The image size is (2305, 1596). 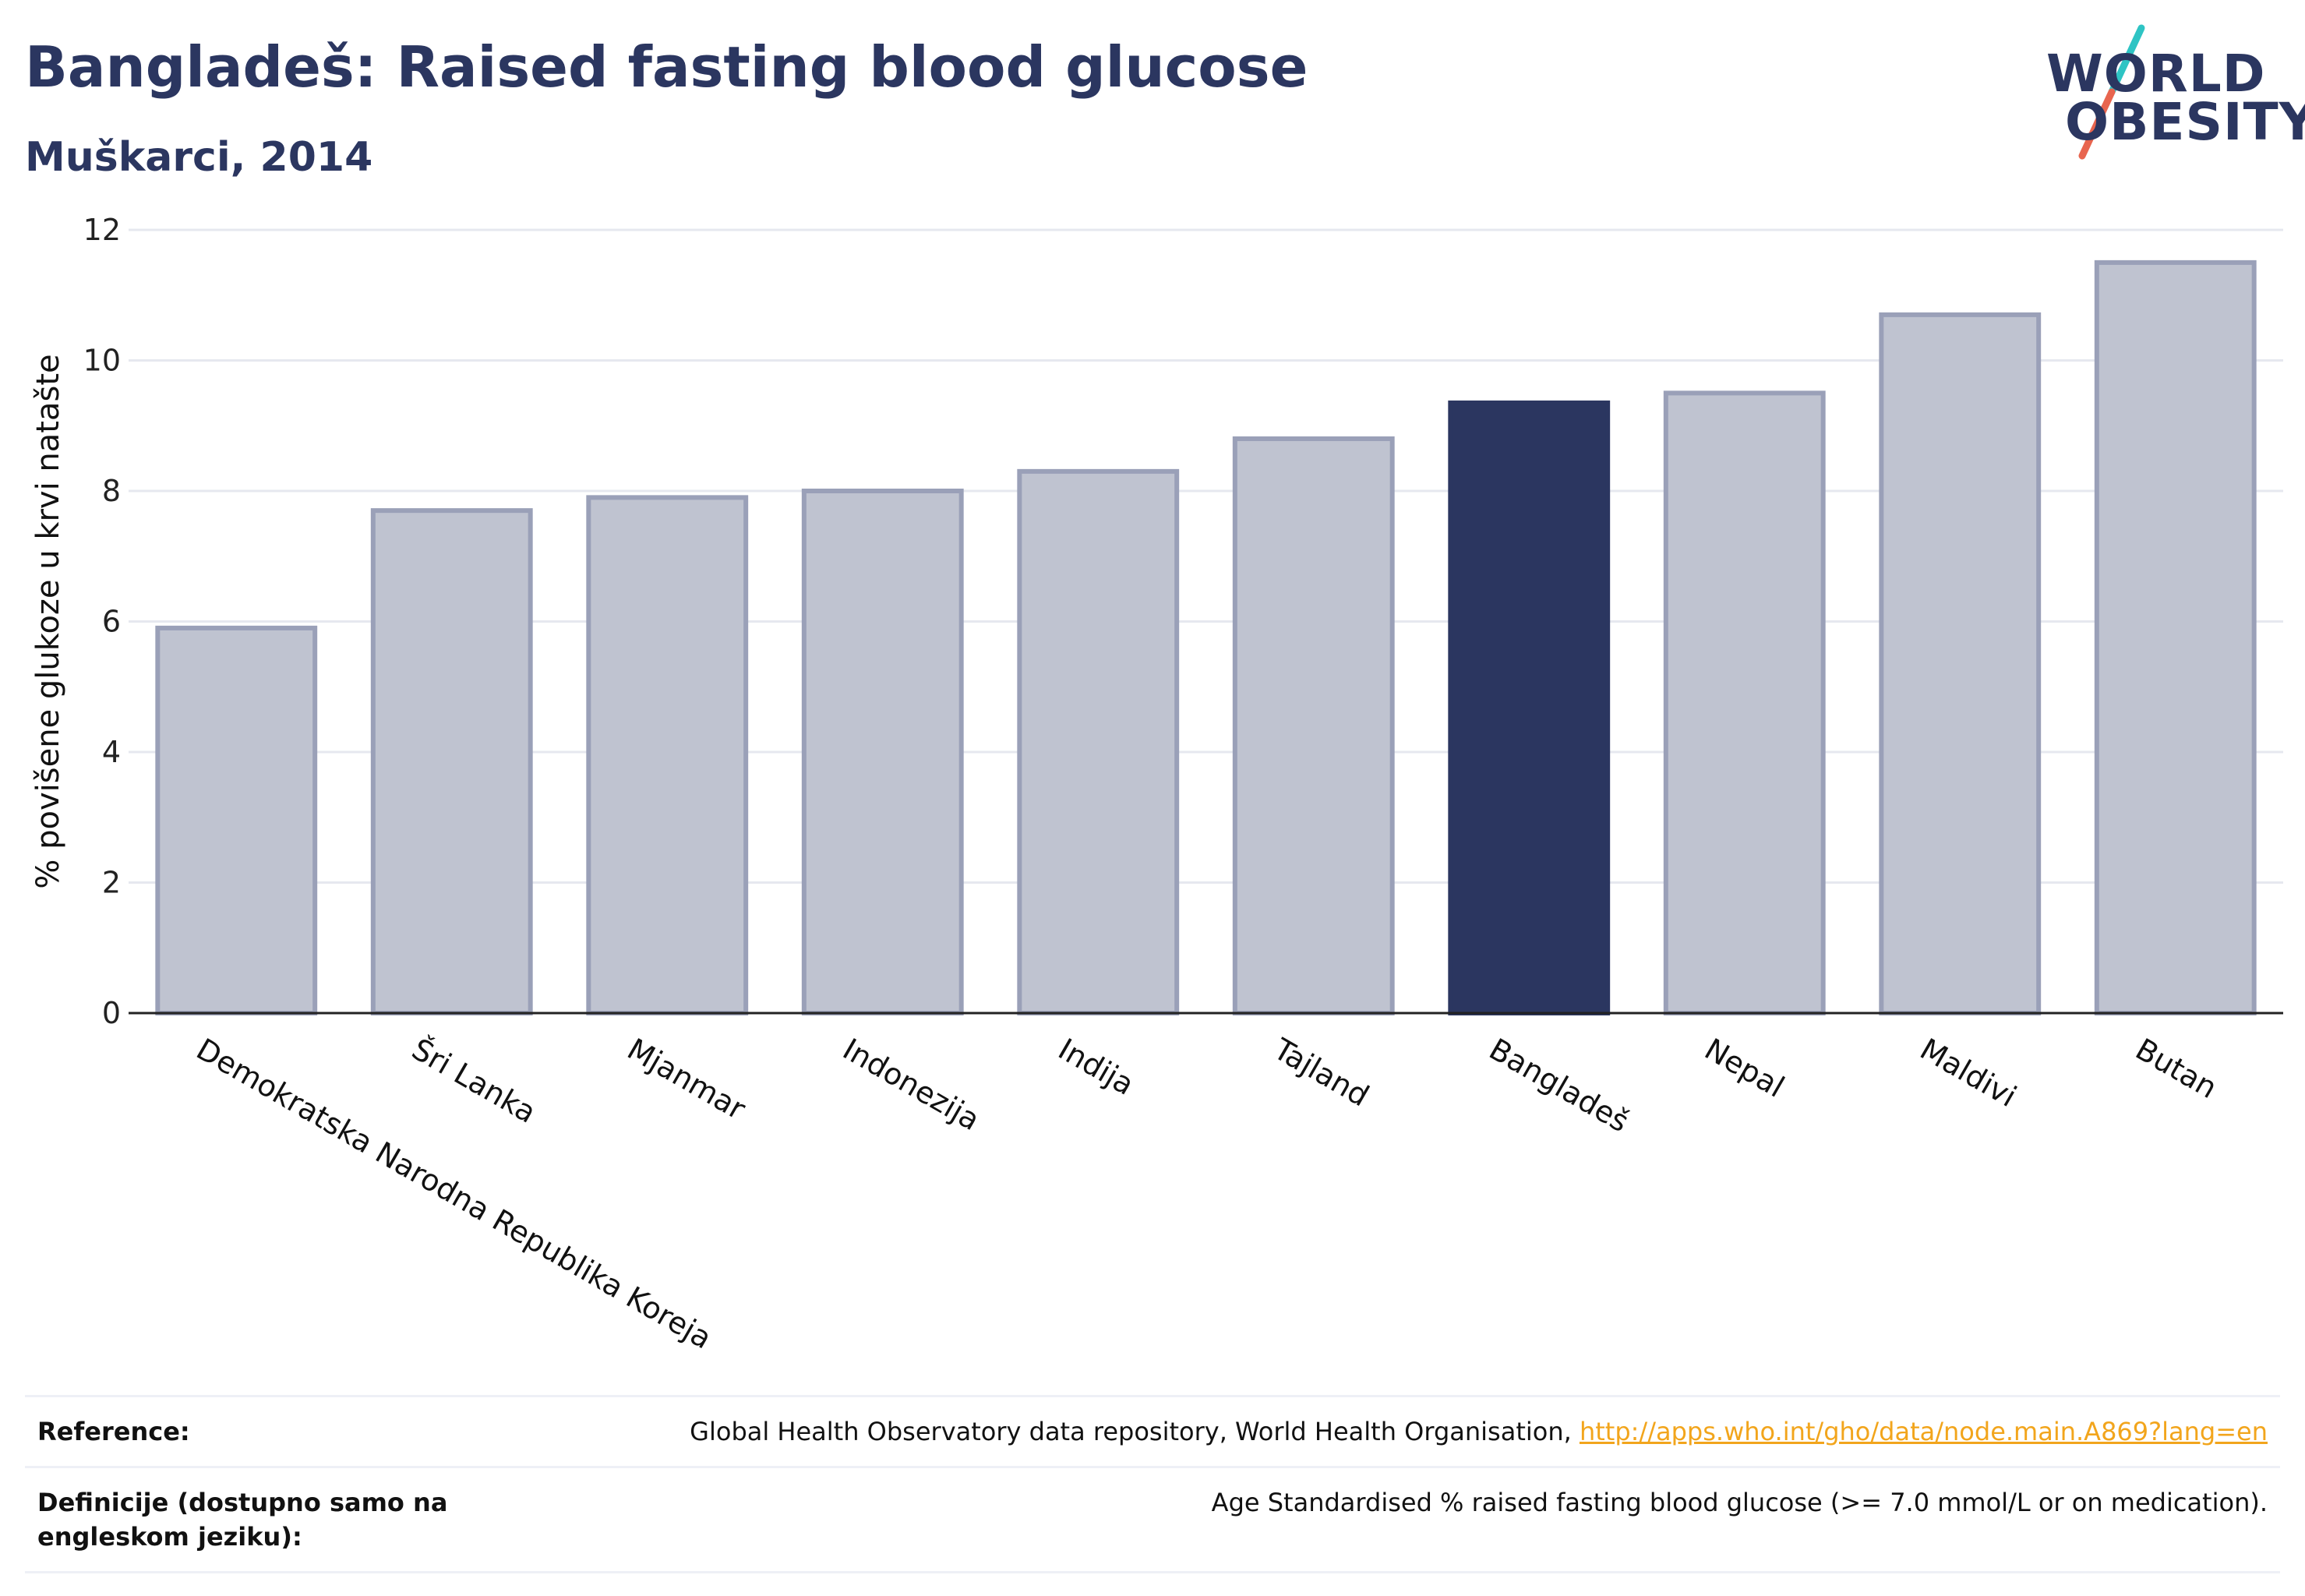 What do you see at coordinates (1969, 1073) in the screenshot?
I see `x-tick-label: Maldivi` at bounding box center [1969, 1073].